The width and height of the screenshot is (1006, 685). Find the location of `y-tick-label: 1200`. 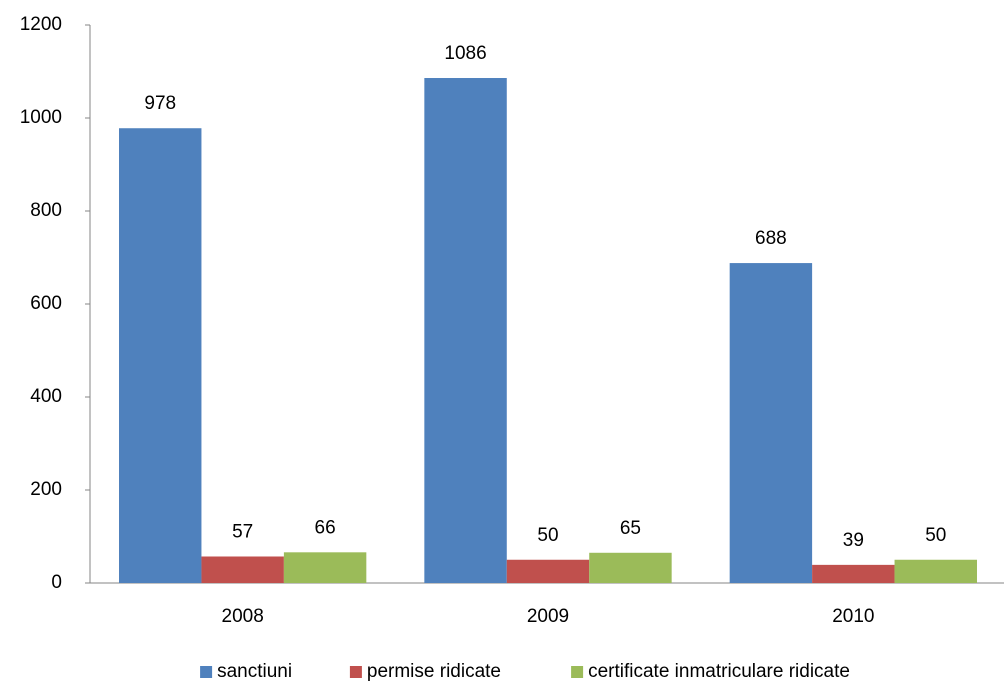

y-tick-label: 1200 is located at coordinates (41, 24).